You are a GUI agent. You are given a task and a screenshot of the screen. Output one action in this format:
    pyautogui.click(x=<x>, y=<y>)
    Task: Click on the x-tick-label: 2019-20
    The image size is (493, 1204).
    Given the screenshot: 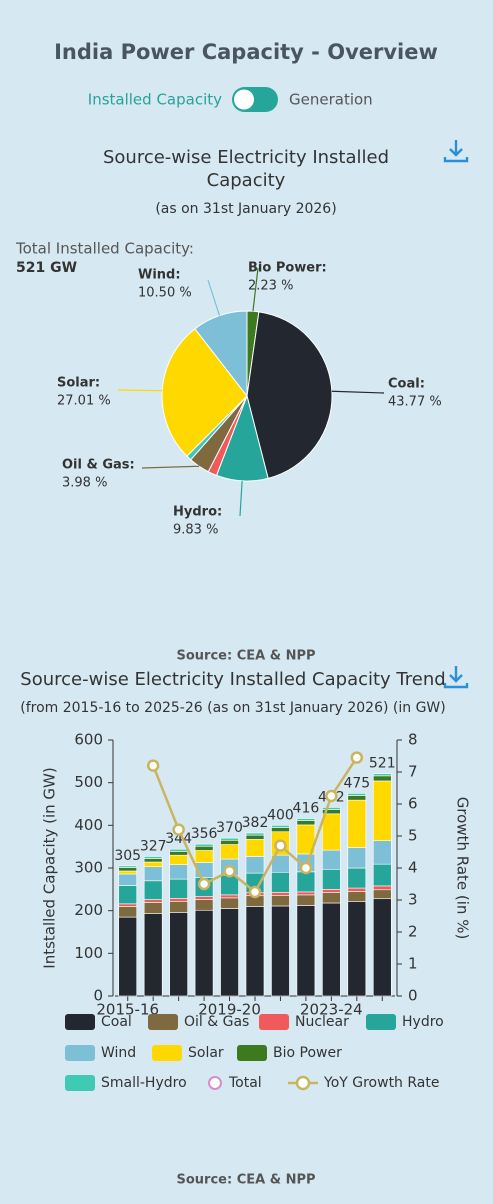 What is the action you would take?
    pyautogui.click(x=229, y=1010)
    